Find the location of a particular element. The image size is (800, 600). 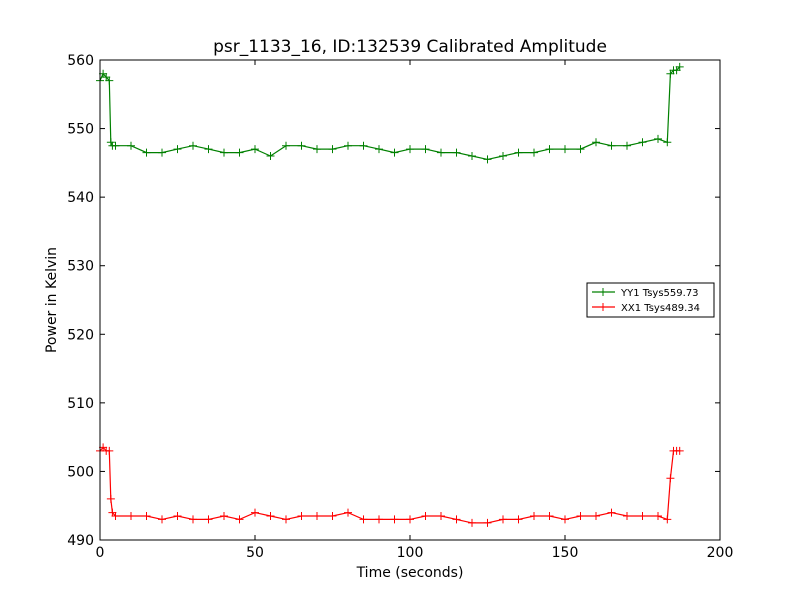

y-tick-label: 560 is located at coordinates (80, 61).